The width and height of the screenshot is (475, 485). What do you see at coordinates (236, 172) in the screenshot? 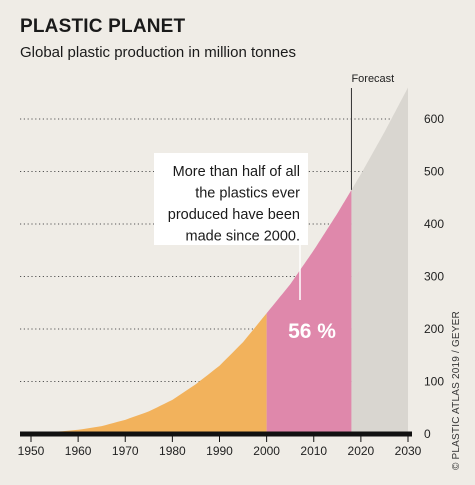
I see `annotation-line-1: More than half of all` at bounding box center [236, 172].